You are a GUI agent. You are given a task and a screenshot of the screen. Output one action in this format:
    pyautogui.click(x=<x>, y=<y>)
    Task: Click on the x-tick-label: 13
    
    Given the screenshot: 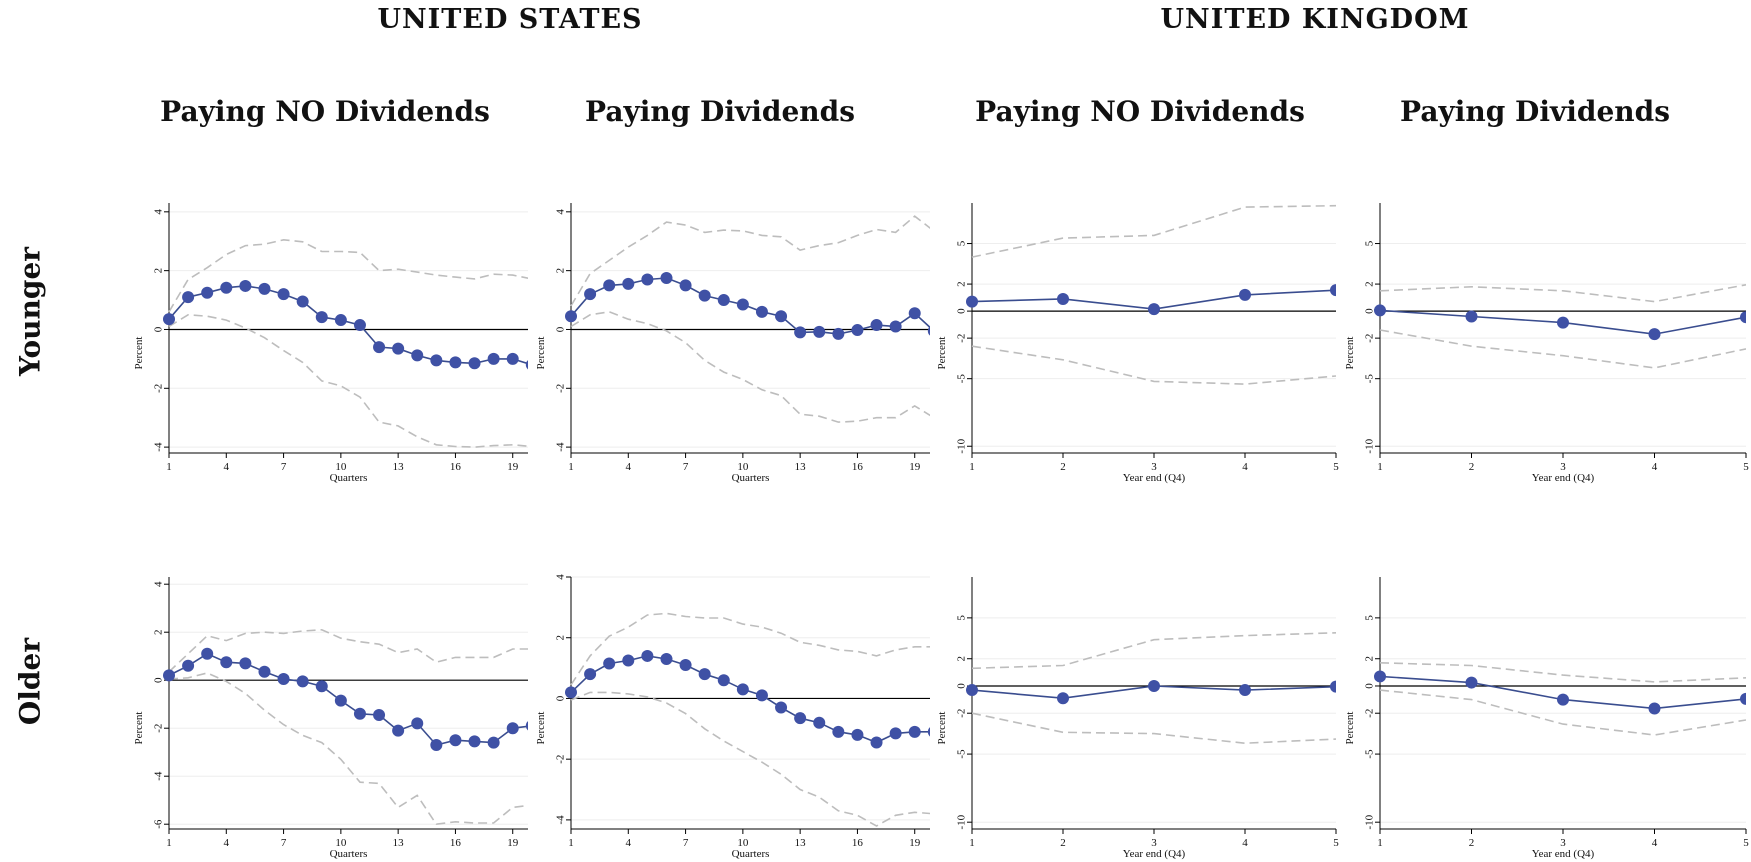 What is the action you would take?
    pyautogui.click(x=399, y=467)
    